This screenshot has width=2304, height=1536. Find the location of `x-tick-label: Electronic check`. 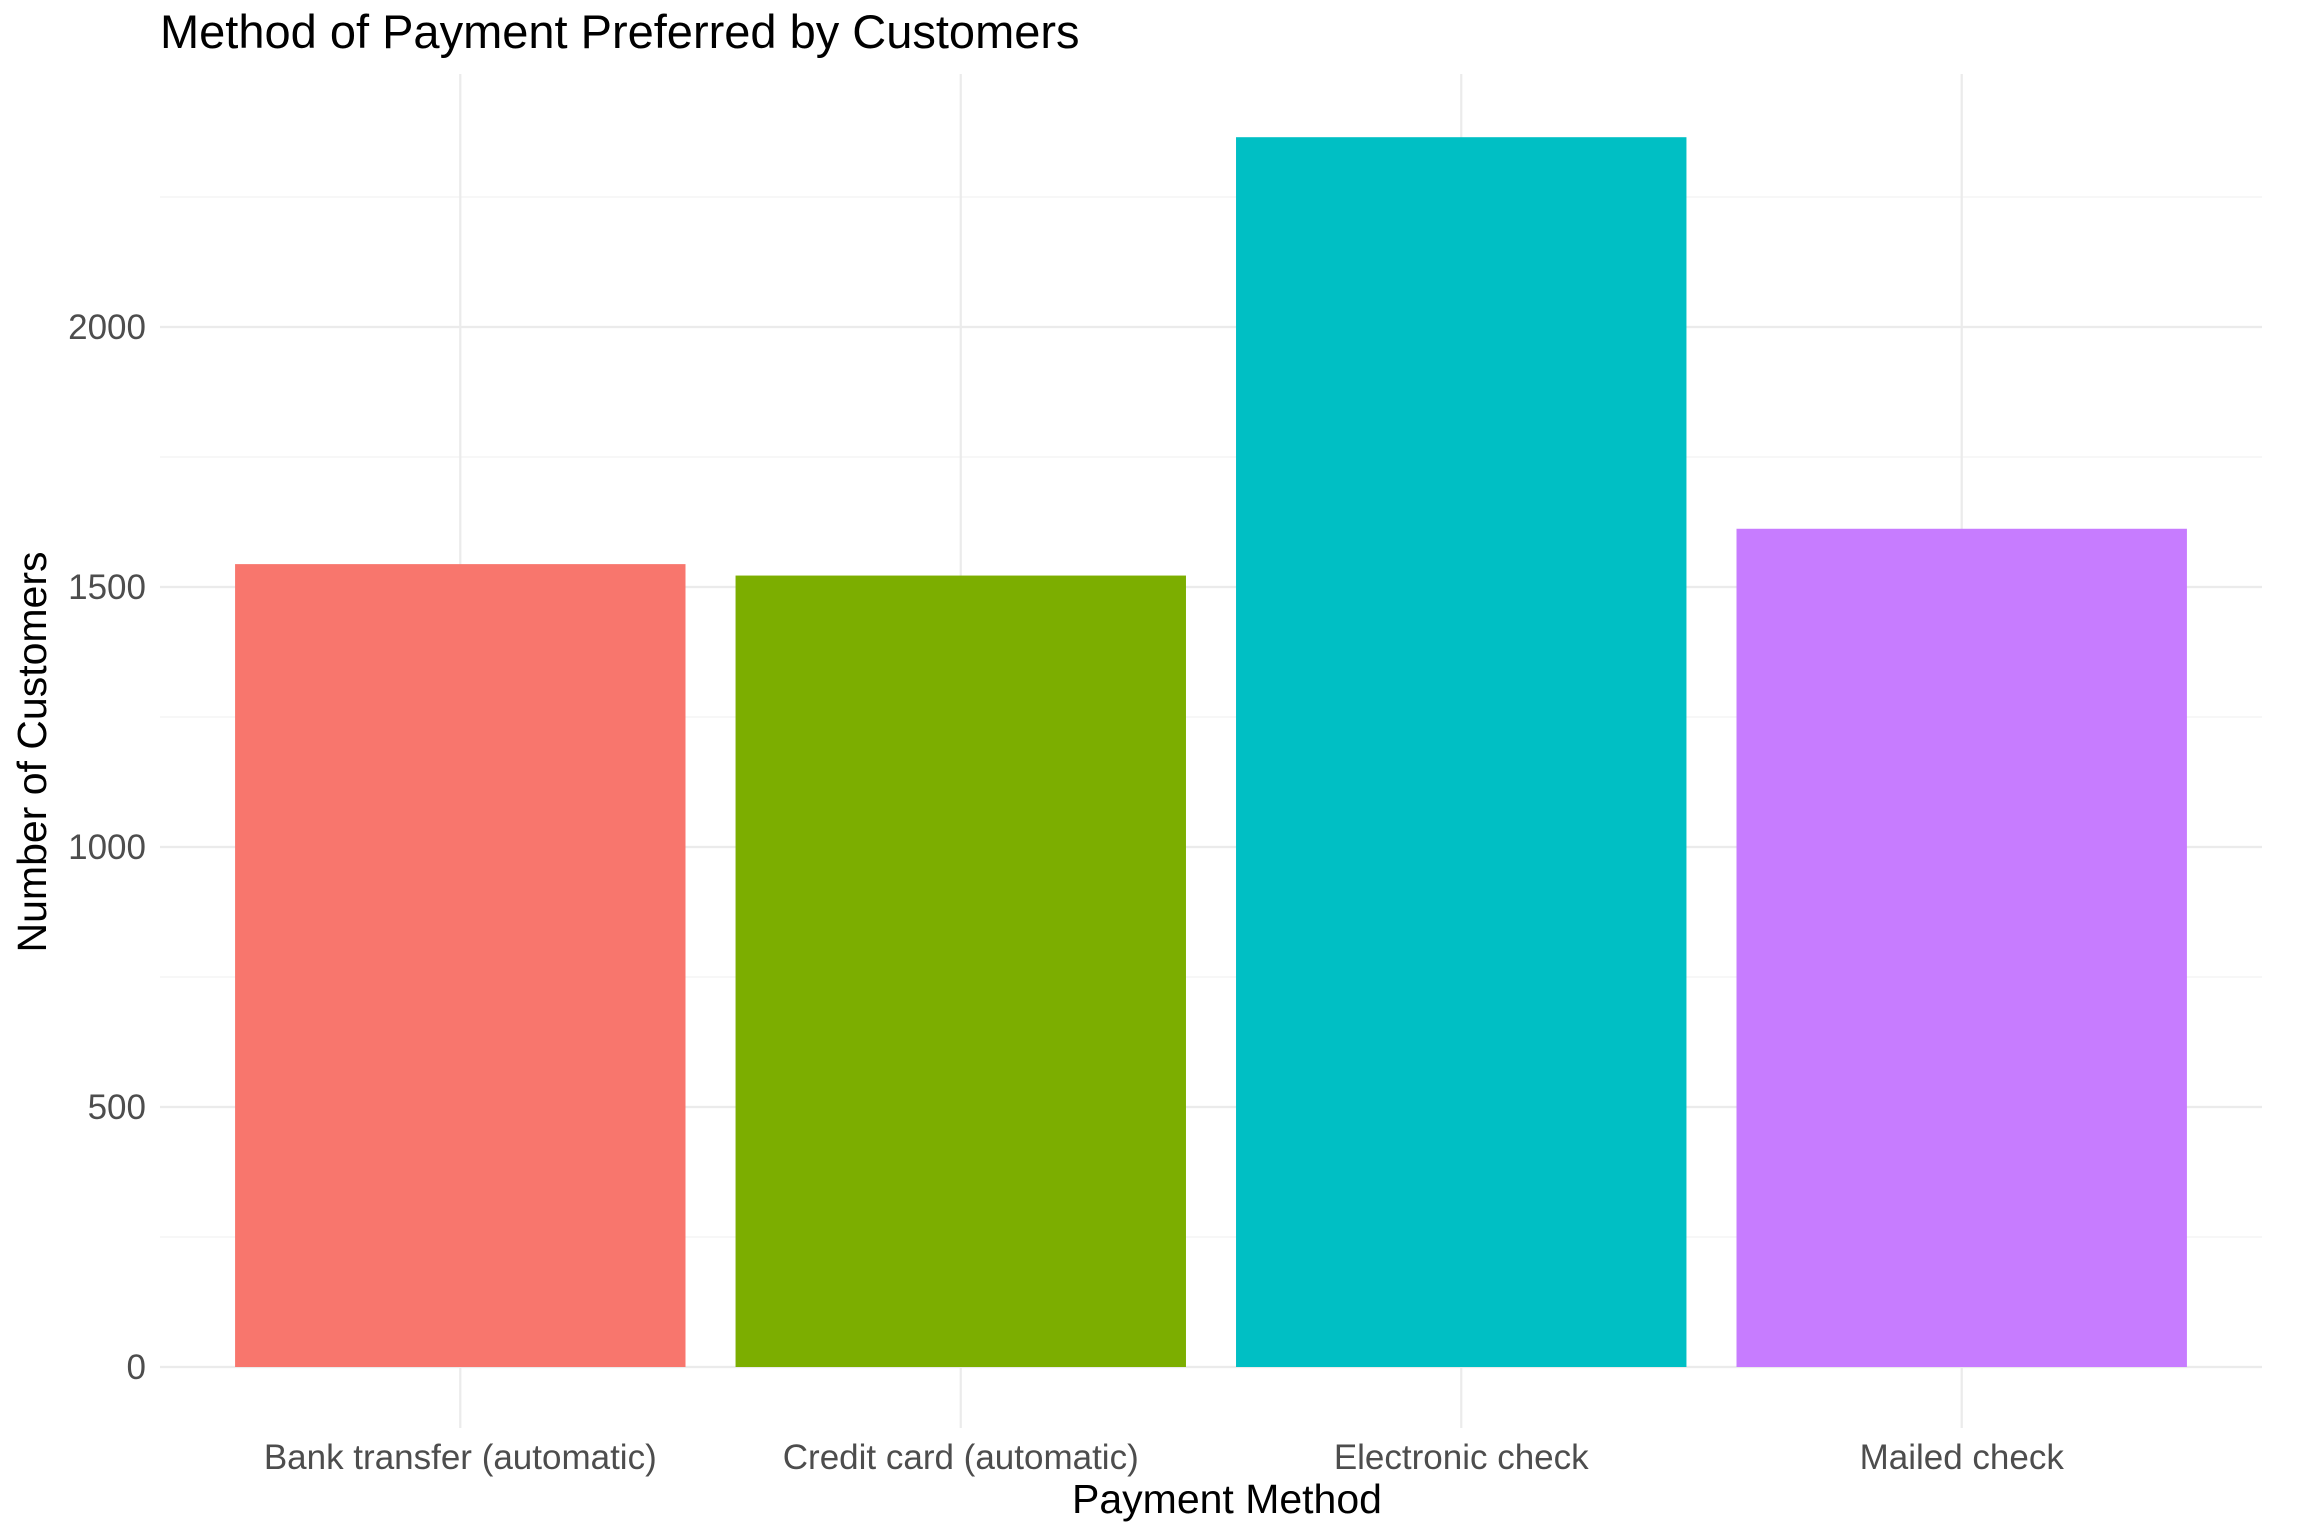

x-tick-label: Electronic check is located at coordinates (1461, 1457).